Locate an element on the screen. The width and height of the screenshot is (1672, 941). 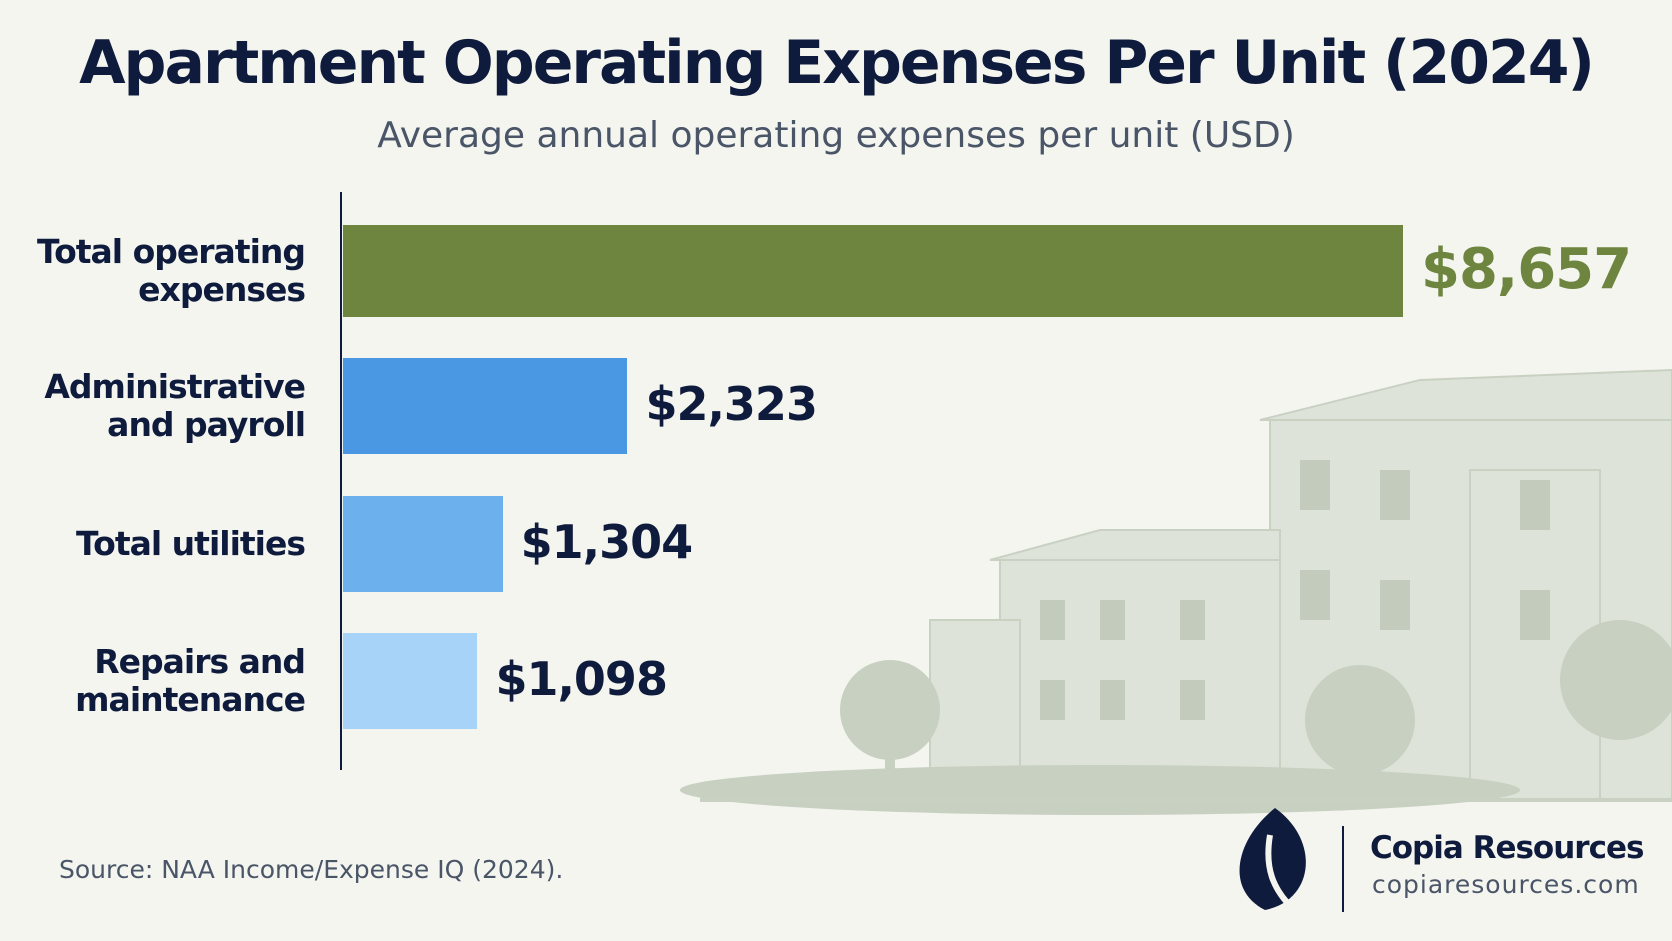
brand-name: Copia Resources is located at coordinates (1507, 848).